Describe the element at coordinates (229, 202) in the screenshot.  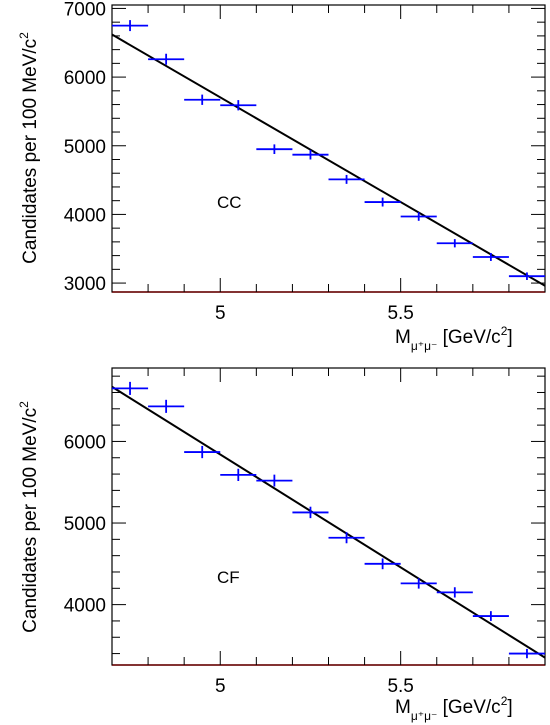
I see `panel-label: CC` at that location.